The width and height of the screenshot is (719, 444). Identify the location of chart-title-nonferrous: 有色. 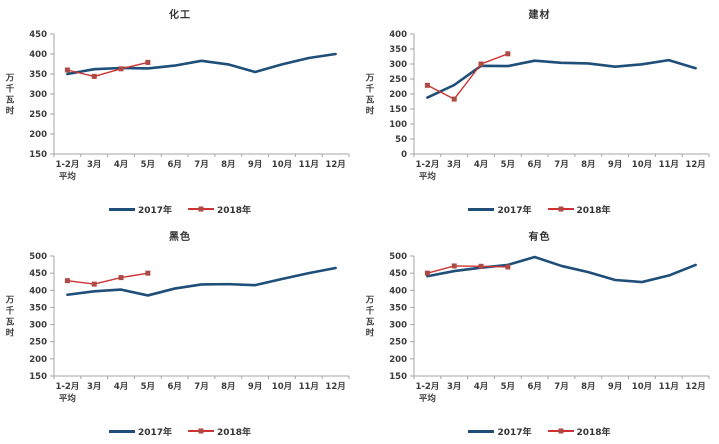
(539, 237).